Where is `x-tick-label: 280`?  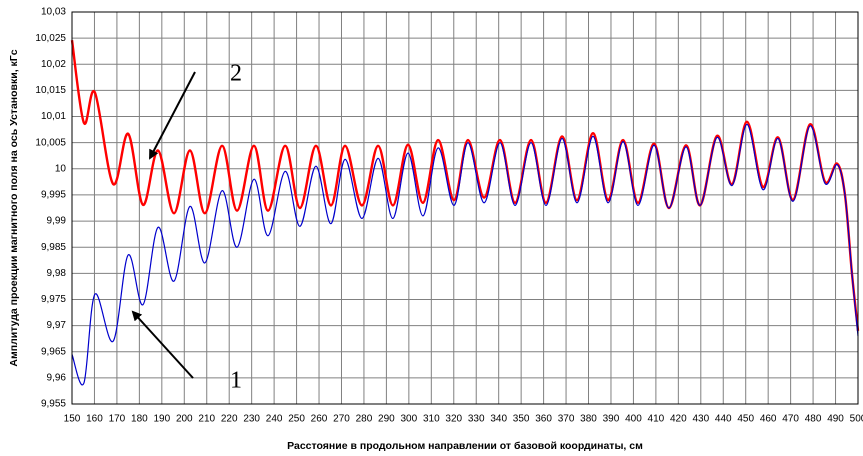
x-tick-label: 280 is located at coordinates (364, 419).